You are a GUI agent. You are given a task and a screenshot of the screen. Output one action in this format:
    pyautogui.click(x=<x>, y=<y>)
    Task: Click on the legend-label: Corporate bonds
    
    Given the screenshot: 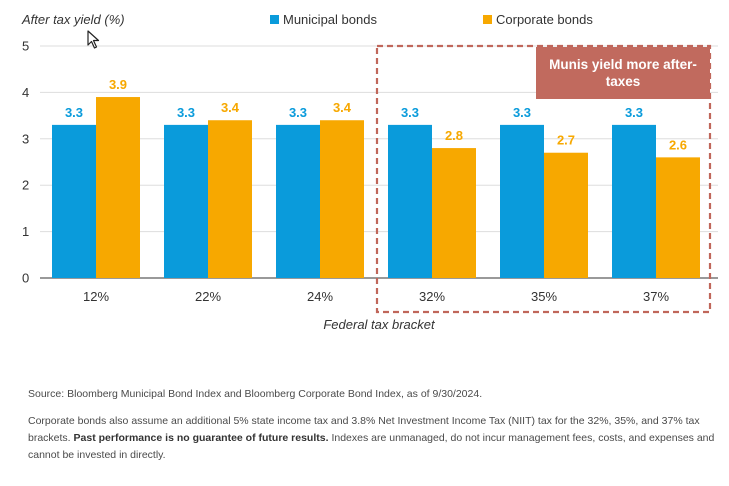 What is the action you would take?
    pyautogui.click(x=544, y=19)
    